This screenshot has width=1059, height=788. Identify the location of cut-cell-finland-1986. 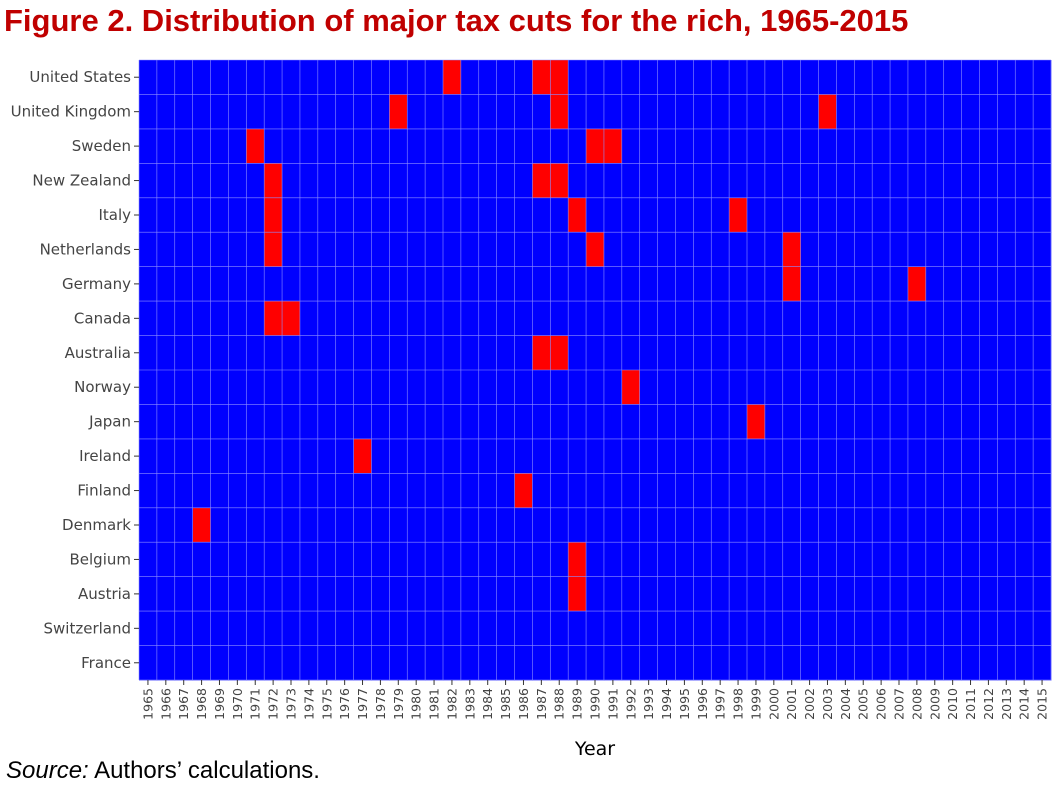
(523, 491).